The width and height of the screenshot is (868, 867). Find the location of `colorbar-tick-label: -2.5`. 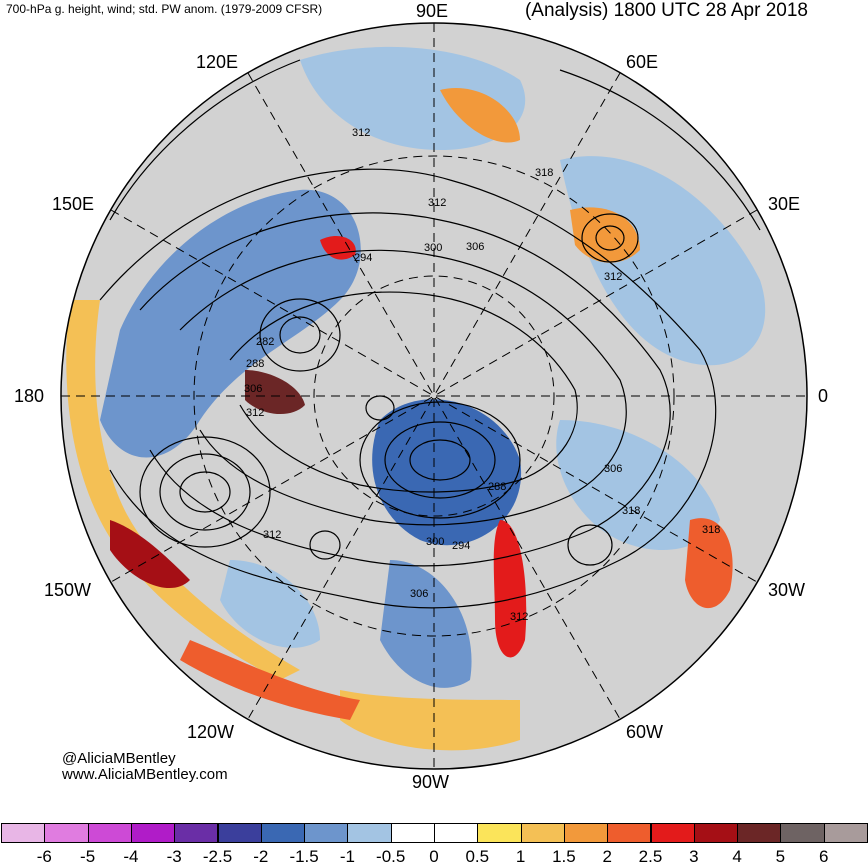

colorbar-tick-label: -2.5 is located at coordinates (217, 856).